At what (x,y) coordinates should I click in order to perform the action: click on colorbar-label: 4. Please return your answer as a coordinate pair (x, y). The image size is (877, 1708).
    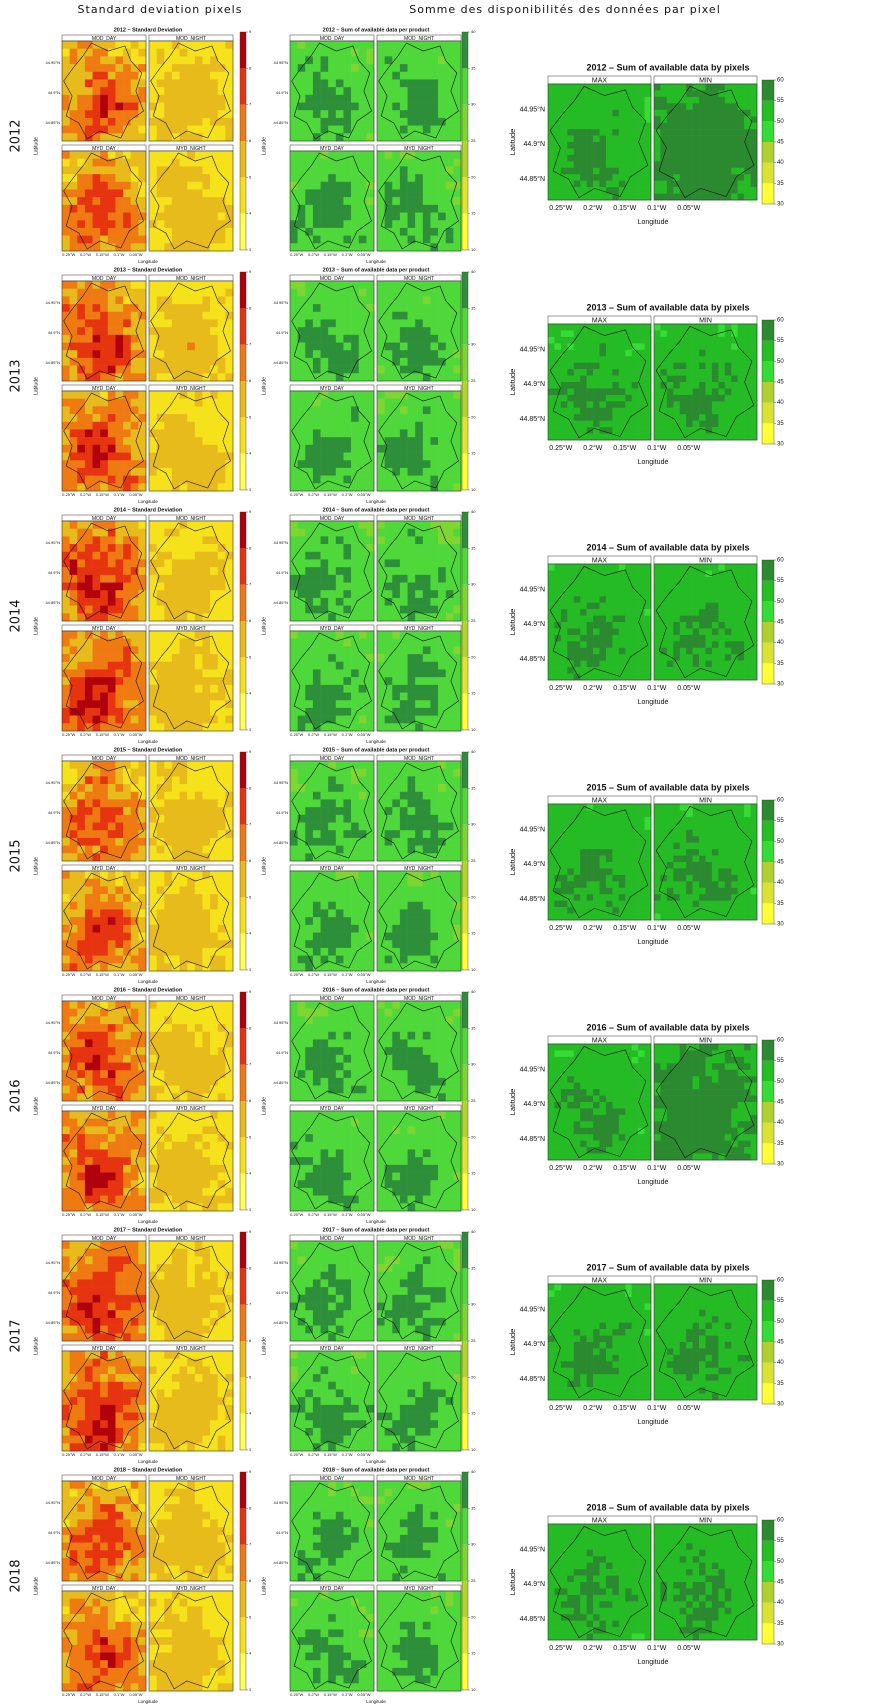
    Looking at the image, I should click on (250, 213).